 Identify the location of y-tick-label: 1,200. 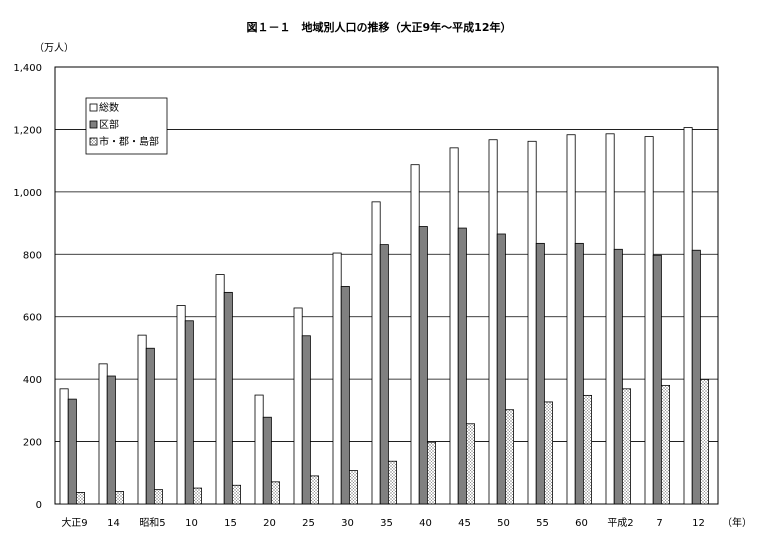
(27, 130).